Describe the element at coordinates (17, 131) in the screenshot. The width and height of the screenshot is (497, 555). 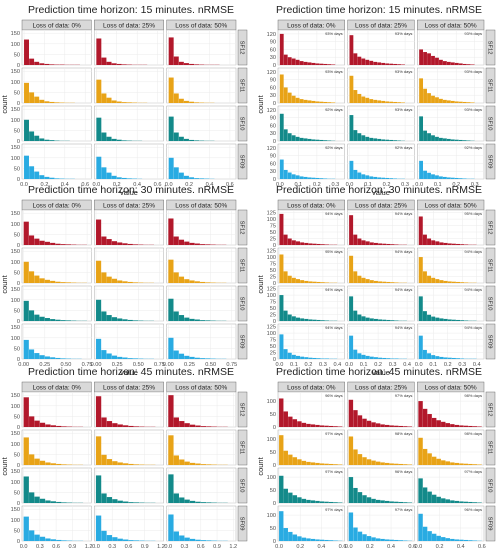
I see `y-tick-label: 50` at that location.